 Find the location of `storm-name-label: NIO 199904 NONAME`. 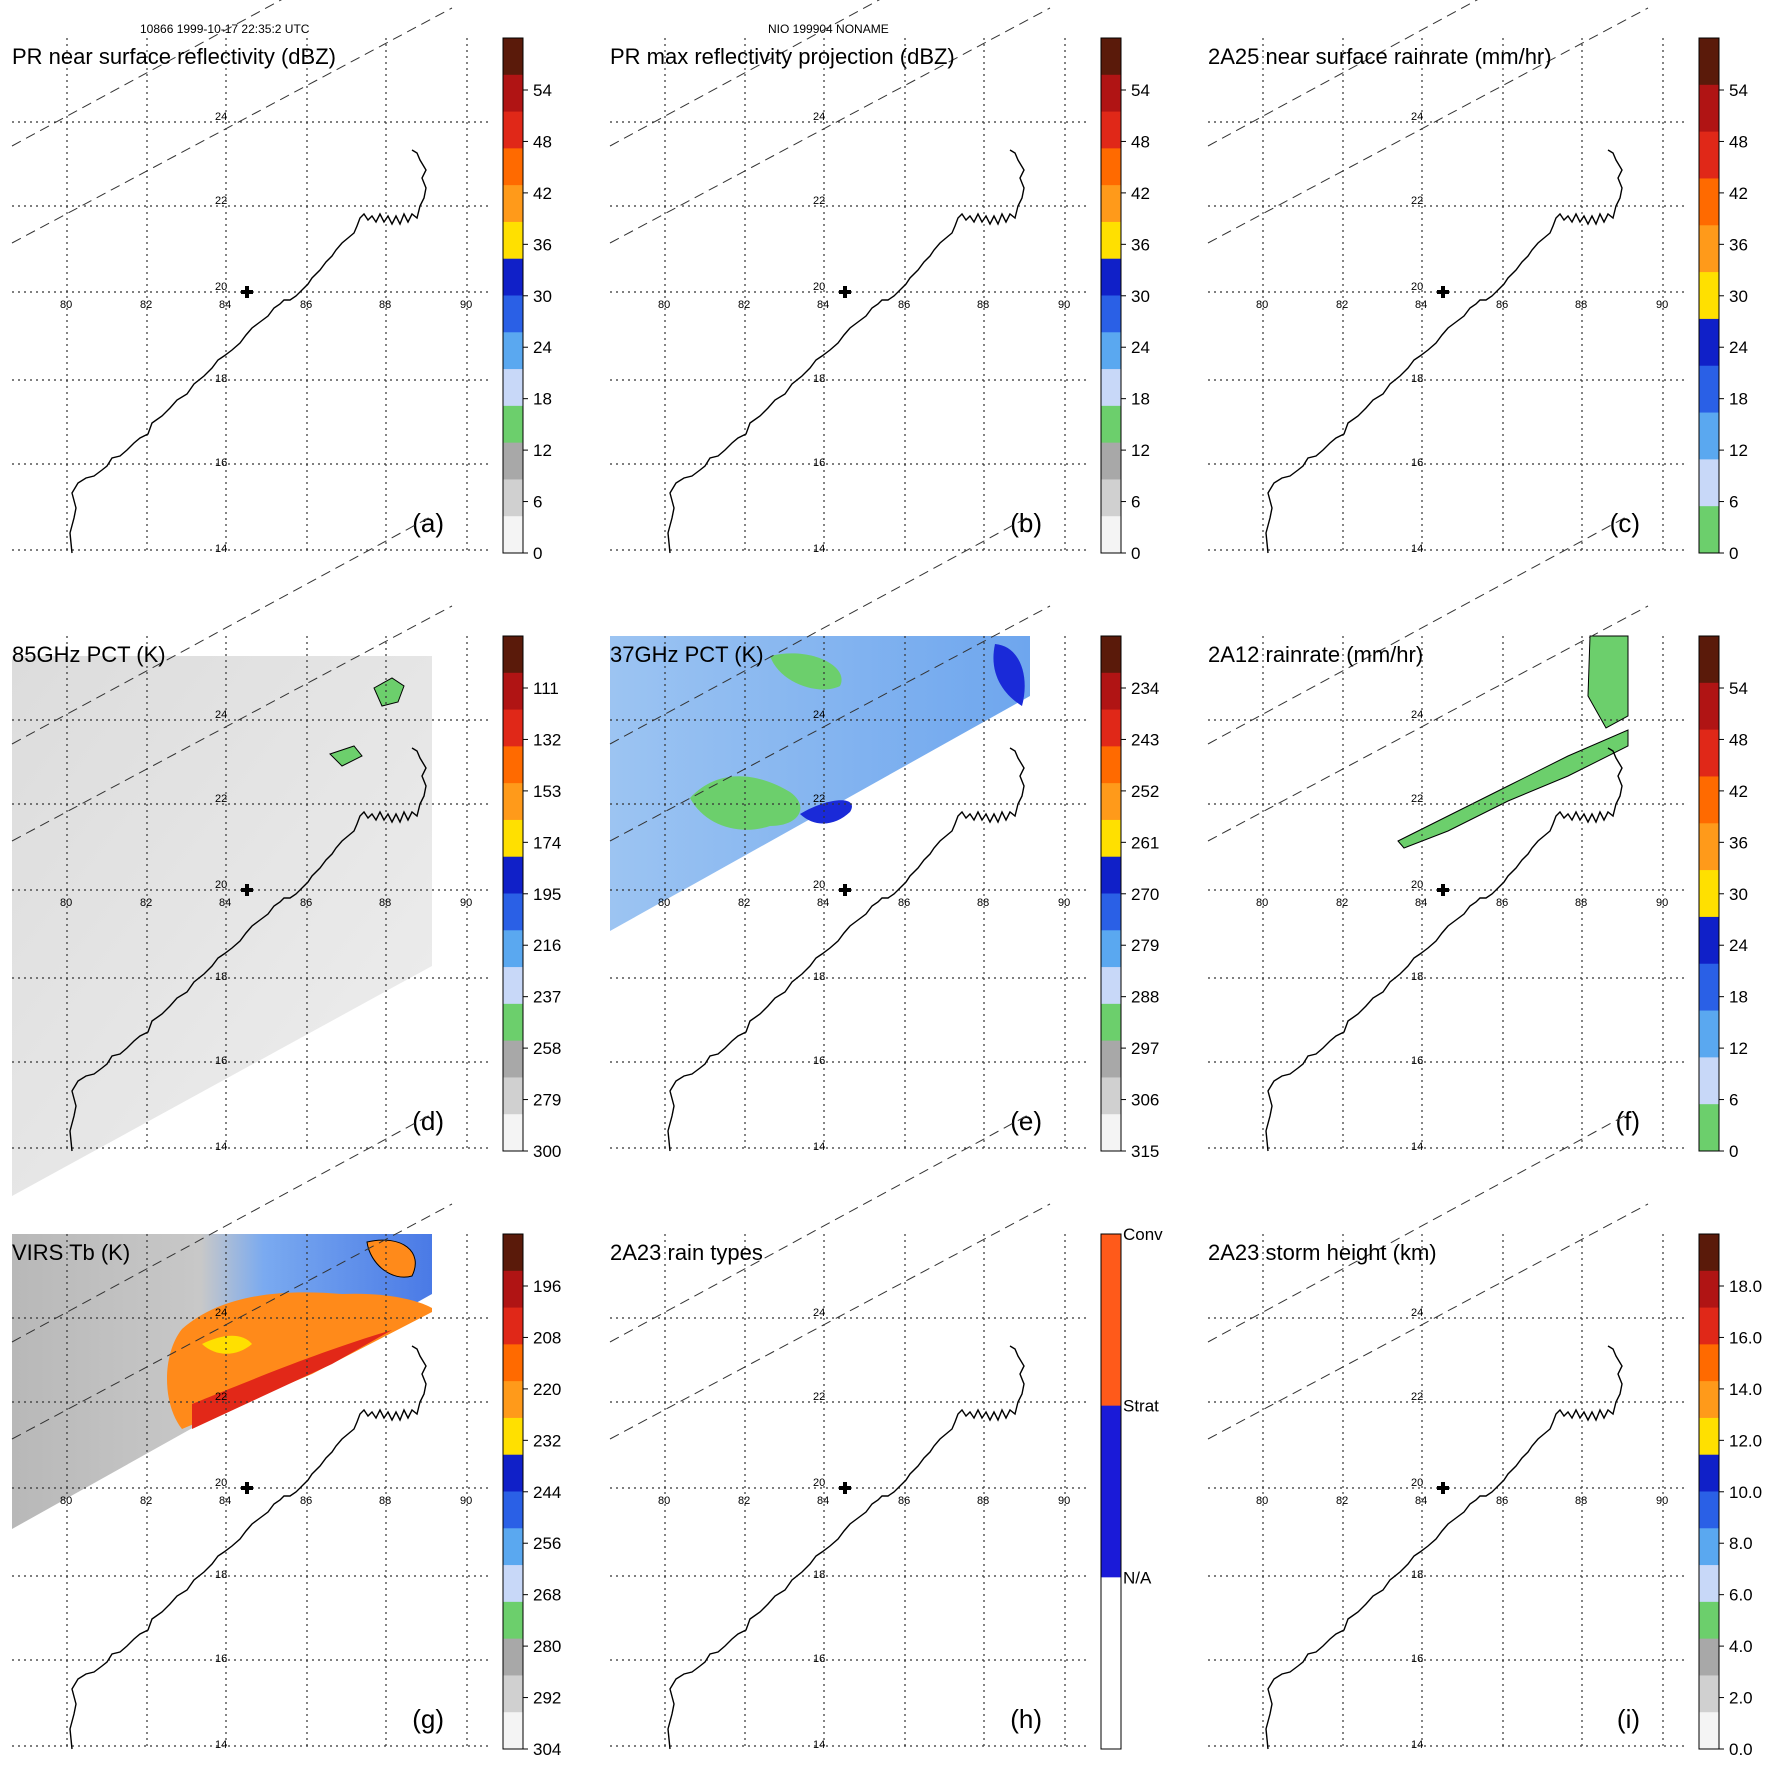

storm-name-label: NIO 199904 NONAME is located at coordinates (828, 29).